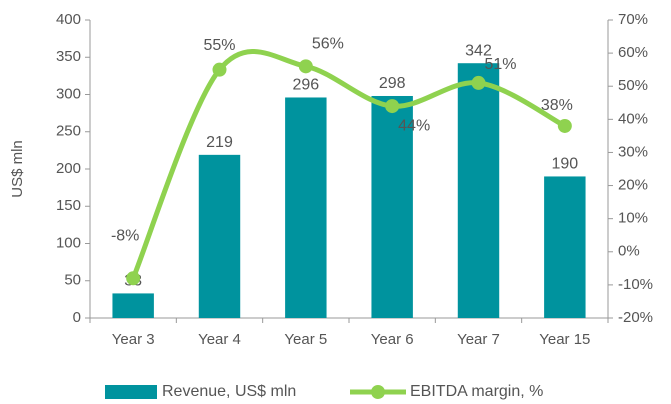  Describe the element at coordinates (378, 392) in the screenshot. I see `legend-marker` at that location.